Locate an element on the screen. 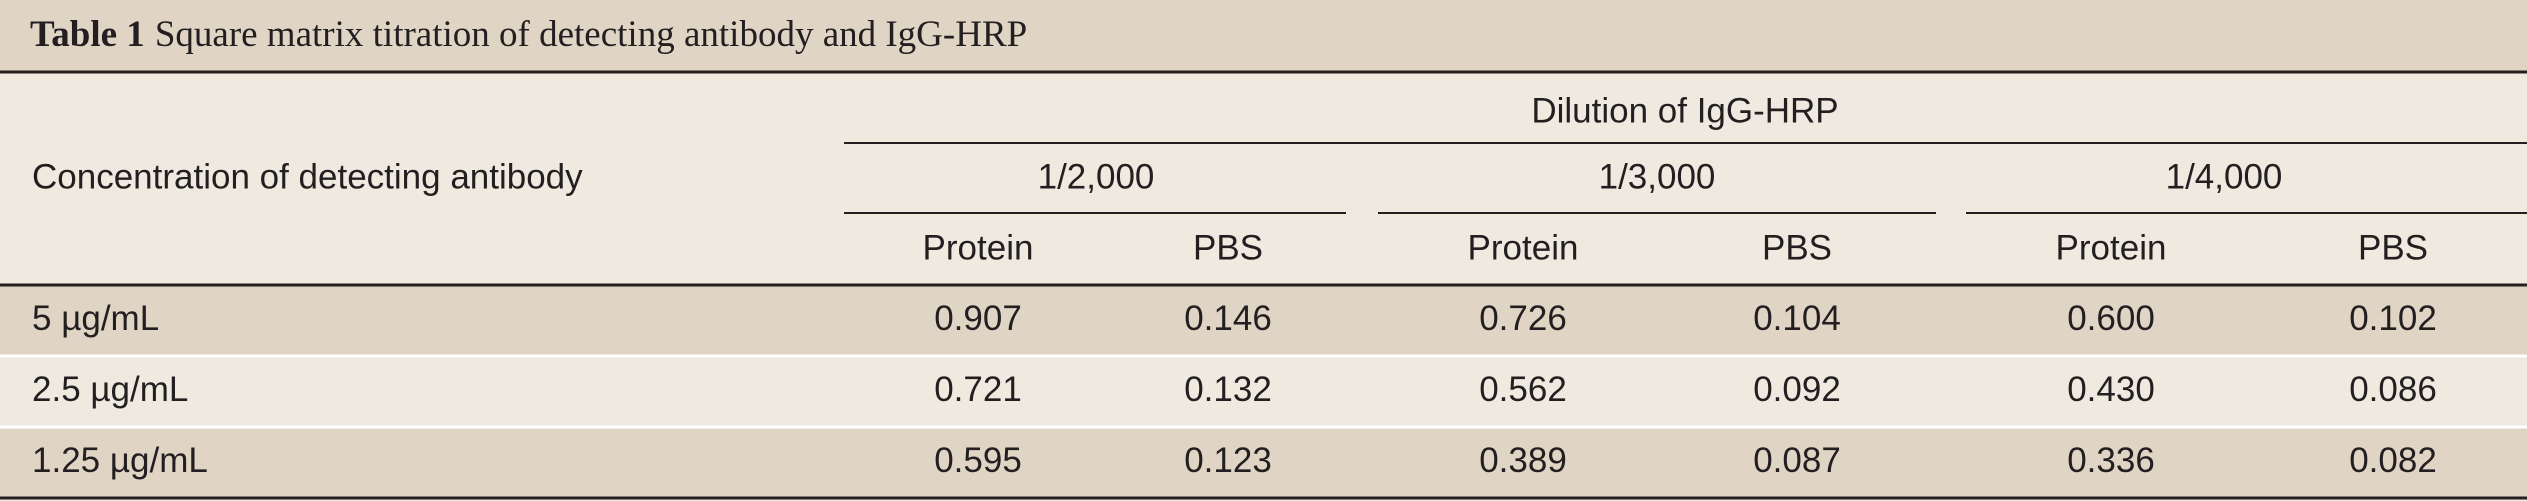 The height and width of the screenshot is (501, 2527). cell: 0.086 is located at coordinates (2393, 389).